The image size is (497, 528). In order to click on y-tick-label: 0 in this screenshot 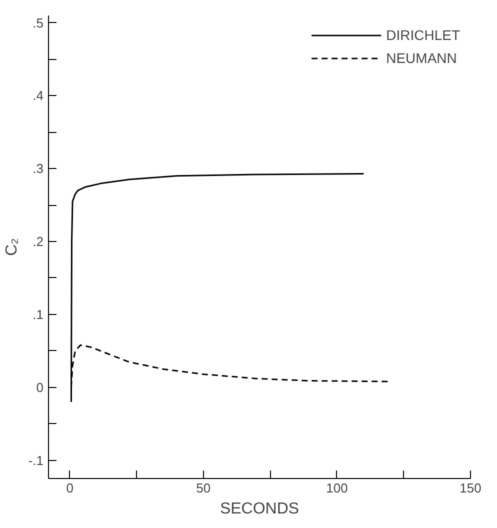, I will do `click(40, 387)`.